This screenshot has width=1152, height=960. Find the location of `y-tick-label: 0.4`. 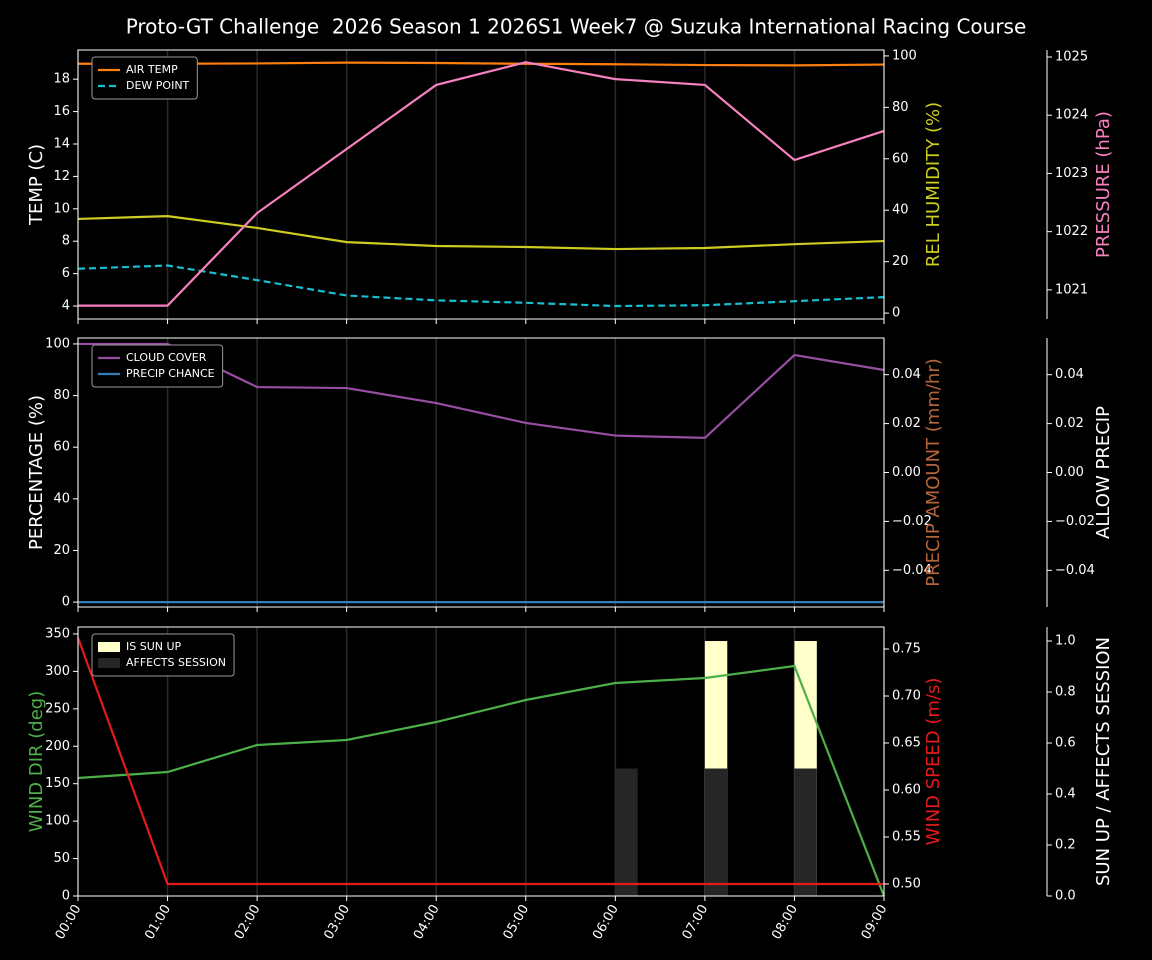

y-tick-label: 0.4 is located at coordinates (1065, 794).